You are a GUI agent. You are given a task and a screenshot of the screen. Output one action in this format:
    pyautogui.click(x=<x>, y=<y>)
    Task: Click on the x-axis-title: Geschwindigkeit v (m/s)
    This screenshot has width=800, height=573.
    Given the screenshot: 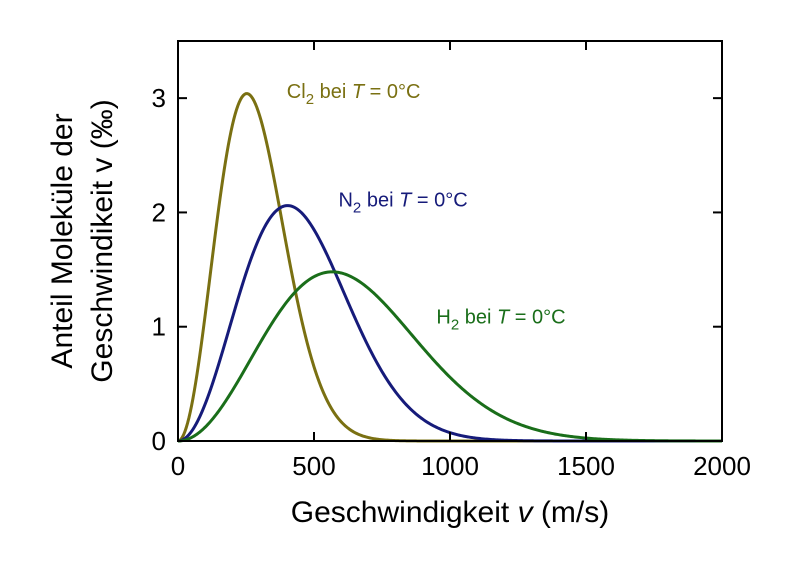 What is the action you would take?
    pyautogui.click(x=450, y=512)
    